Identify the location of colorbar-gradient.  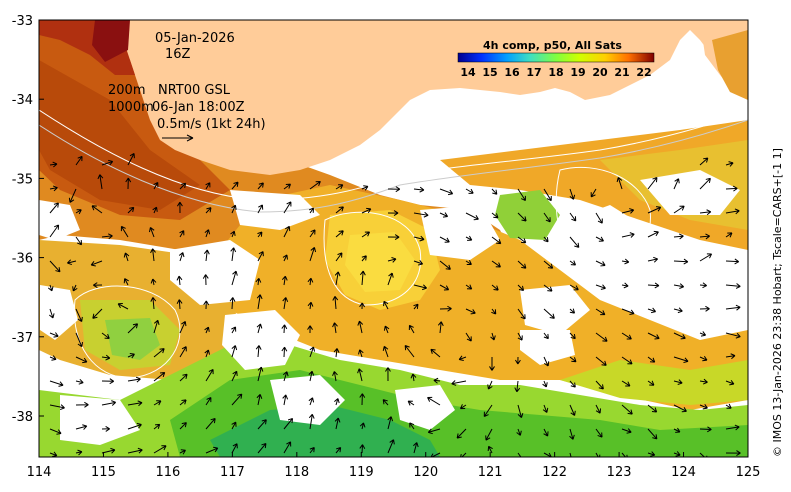
(556, 57).